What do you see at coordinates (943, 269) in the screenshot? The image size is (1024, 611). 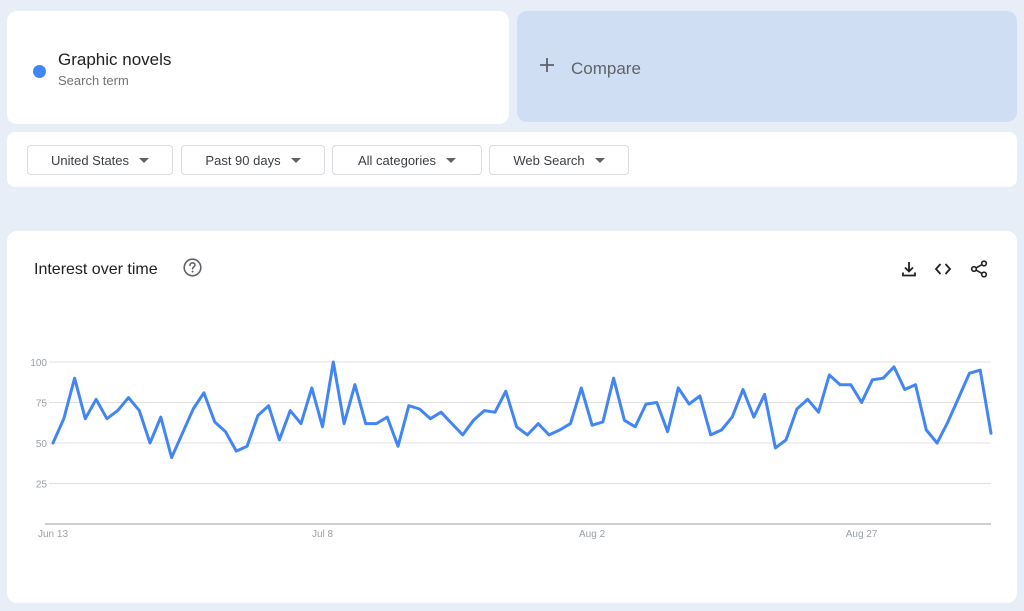 I see `embed-icon` at bounding box center [943, 269].